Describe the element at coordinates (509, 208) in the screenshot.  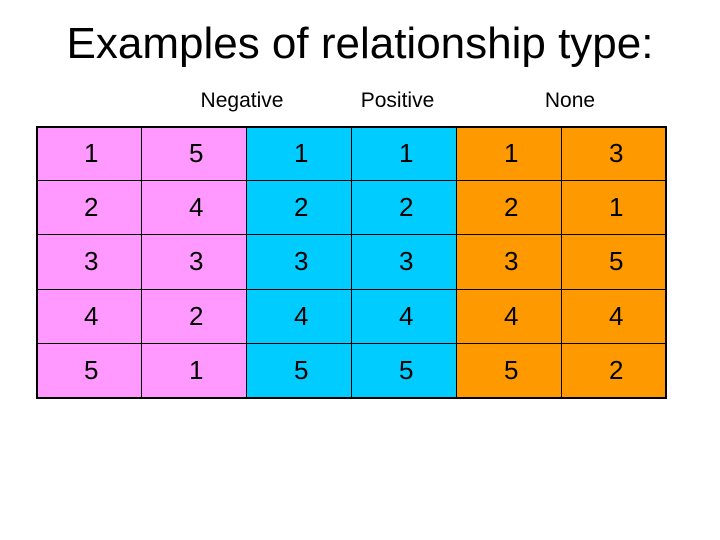
I see `none-x-cell: 2` at that location.